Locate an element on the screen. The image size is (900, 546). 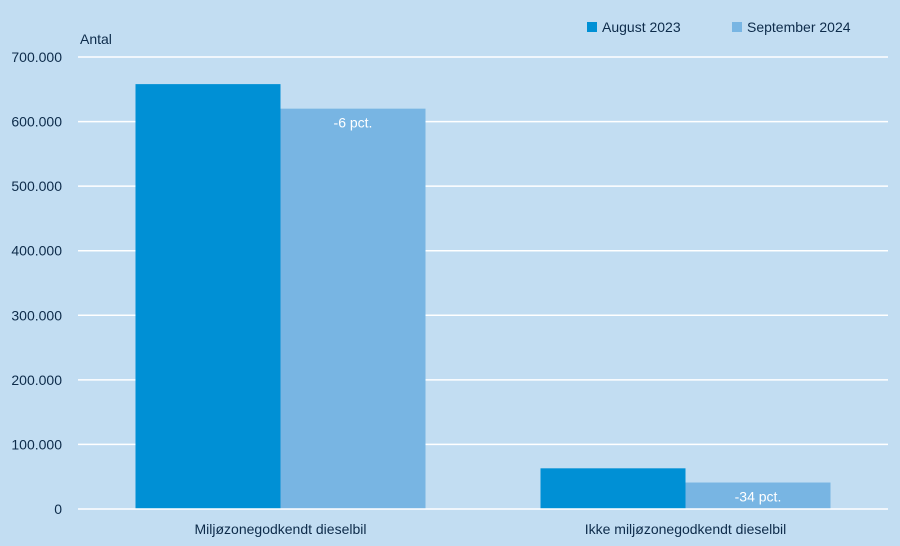
legend: August 2023 September 2024 is located at coordinates (719, 27).